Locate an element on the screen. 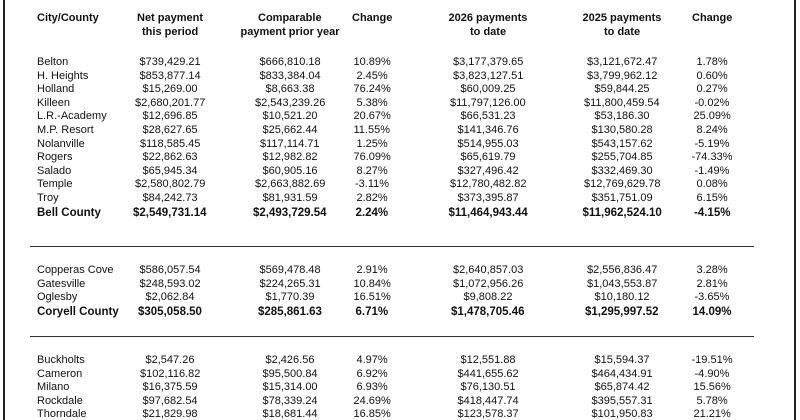  row-label: Rockdale is located at coordinates (60, 400).